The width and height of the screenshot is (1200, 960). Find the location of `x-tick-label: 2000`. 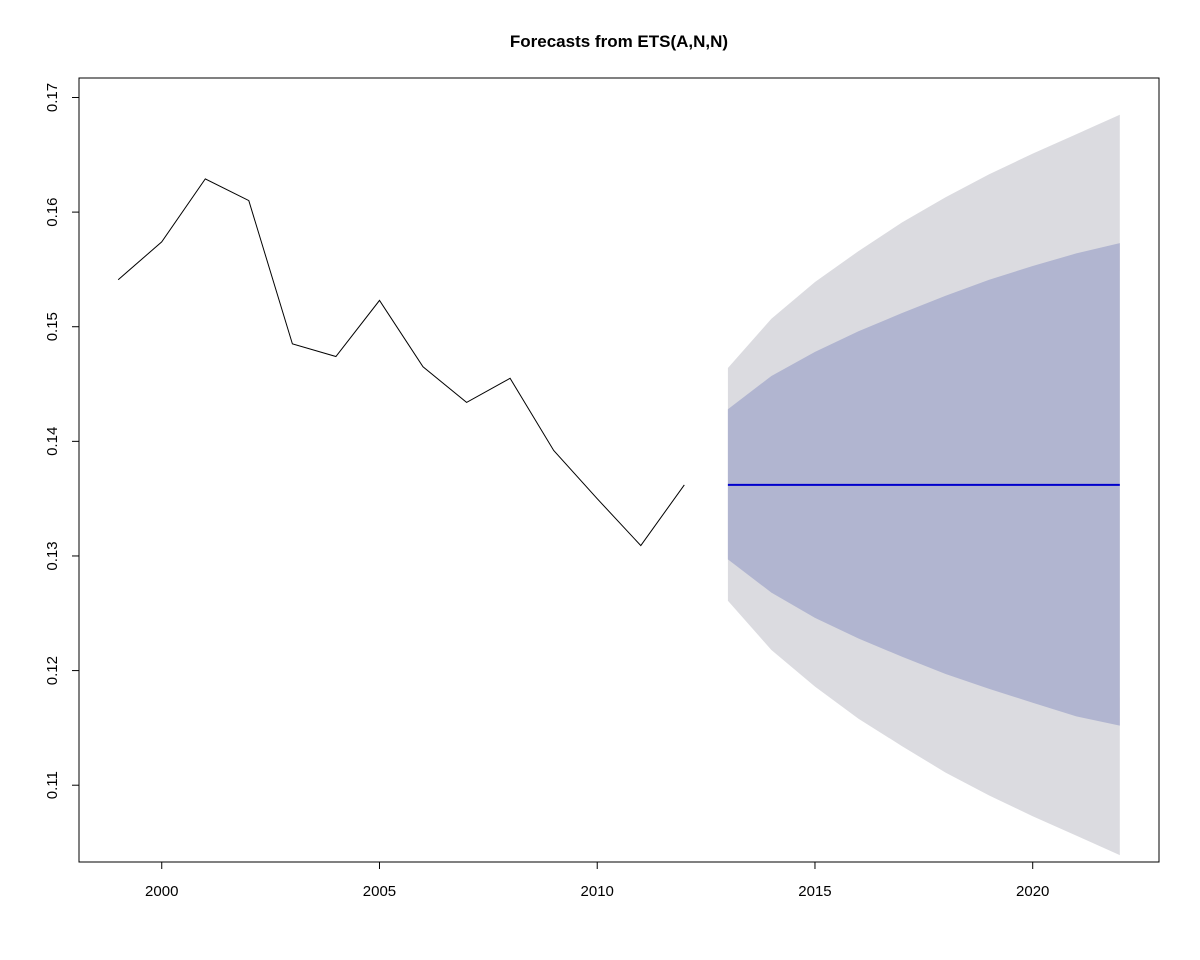

x-tick-label: 2000 is located at coordinates (161, 891).